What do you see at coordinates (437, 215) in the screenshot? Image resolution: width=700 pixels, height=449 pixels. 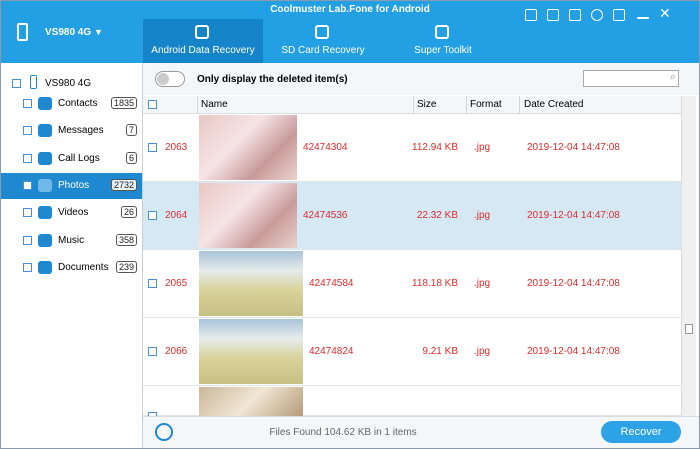 I see `file-size: 22.32 KB` at bounding box center [437, 215].